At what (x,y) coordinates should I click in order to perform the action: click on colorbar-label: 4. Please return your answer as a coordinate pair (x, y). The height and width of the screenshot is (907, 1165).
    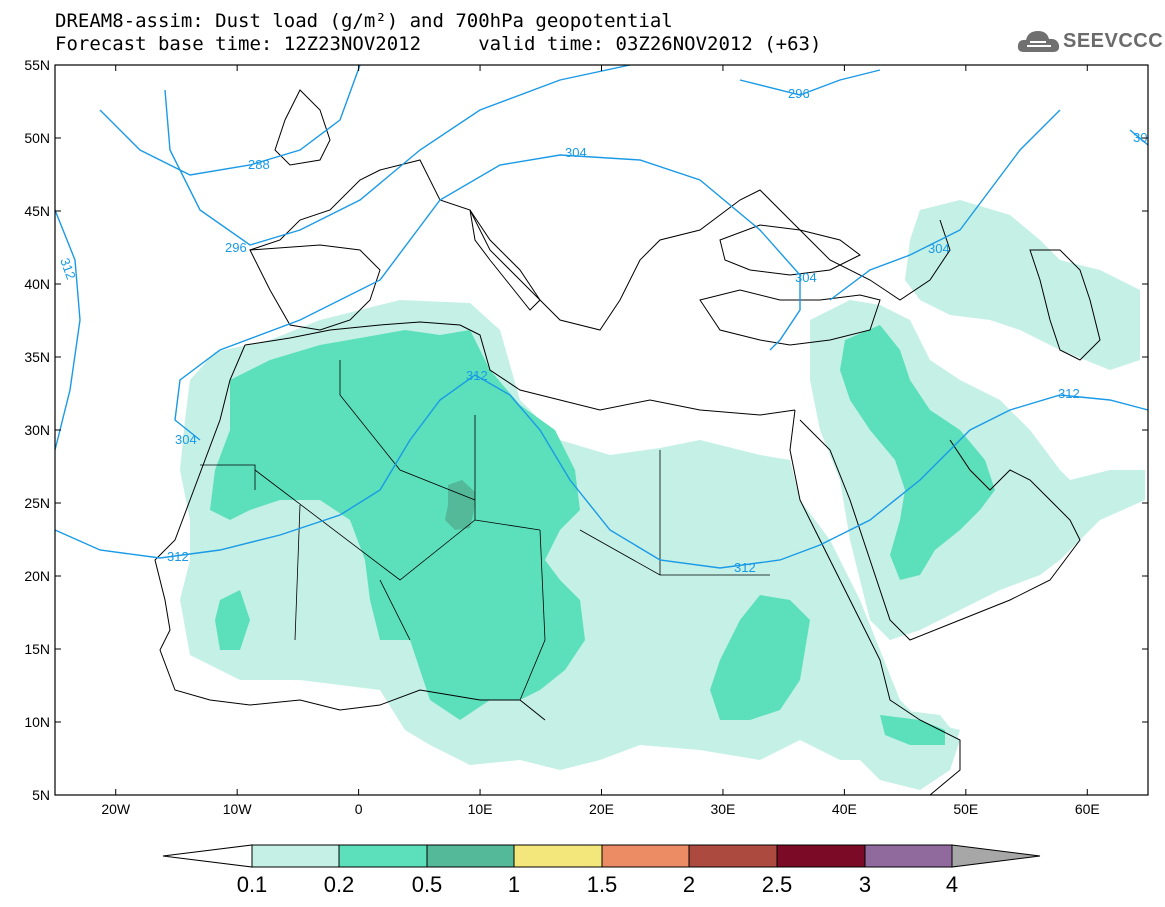
    Looking at the image, I should click on (952, 884).